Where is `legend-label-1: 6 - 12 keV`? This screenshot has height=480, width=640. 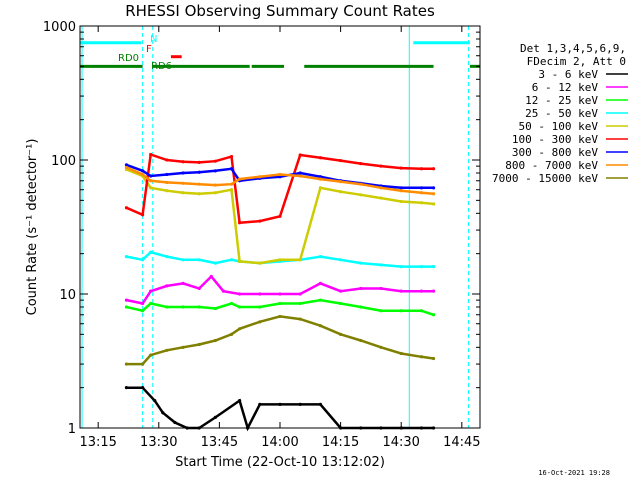
legend-label-1: 6 - 12 keV is located at coordinates (565, 87).